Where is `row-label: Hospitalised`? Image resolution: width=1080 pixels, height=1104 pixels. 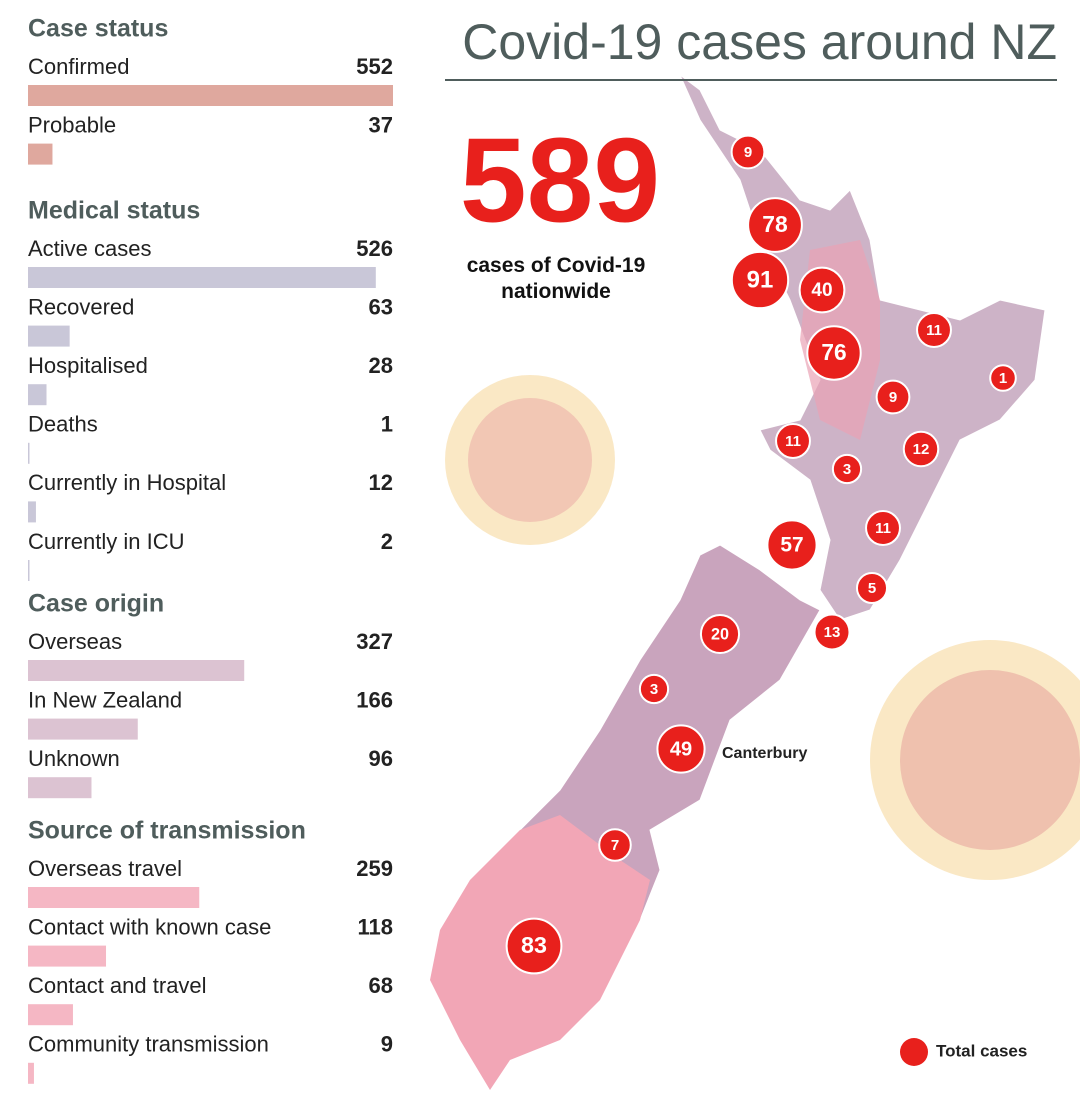
row-label: Hospitalised is located at coordinates (88, 365).